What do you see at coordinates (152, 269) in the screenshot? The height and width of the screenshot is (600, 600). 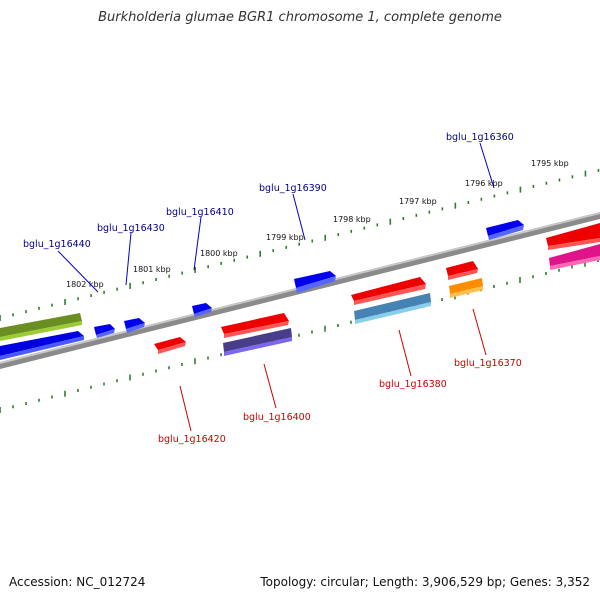 I see `scale-label: 1801 kbp` at bounding box center [152, 269].